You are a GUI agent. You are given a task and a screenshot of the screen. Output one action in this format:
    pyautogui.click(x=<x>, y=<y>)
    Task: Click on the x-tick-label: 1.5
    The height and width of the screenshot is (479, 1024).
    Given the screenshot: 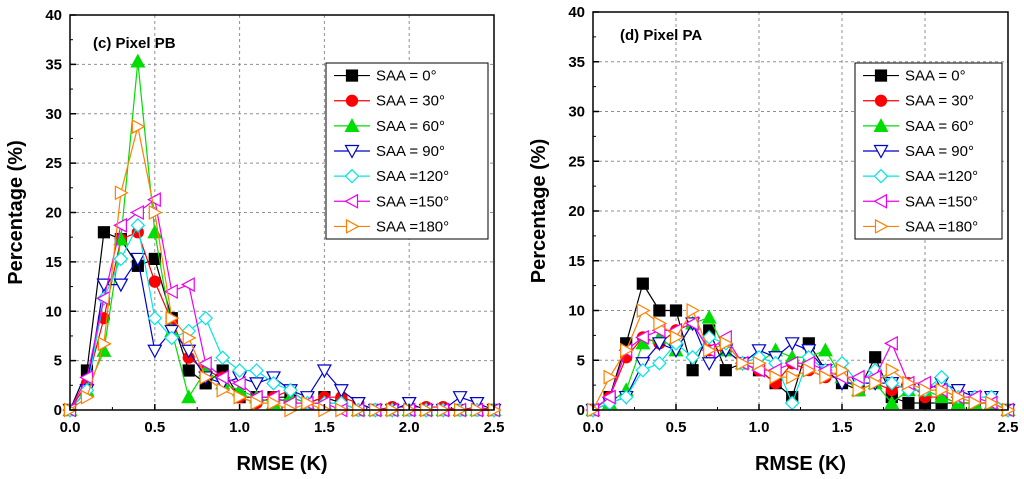 What is the action you would take?
    pyautogui.click(x=842, y=427)
    